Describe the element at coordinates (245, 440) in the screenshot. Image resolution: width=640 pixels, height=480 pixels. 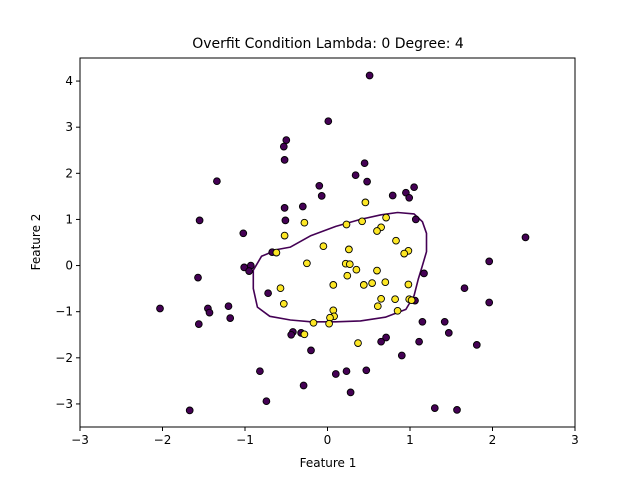
I see `x-tick-label: −1` at that location.